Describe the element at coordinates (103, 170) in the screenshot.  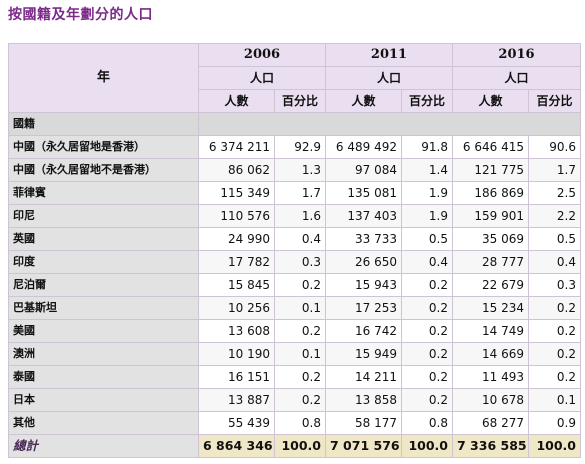
I see `nationality-label: 中國（永久居留地不是香港）` at that location.